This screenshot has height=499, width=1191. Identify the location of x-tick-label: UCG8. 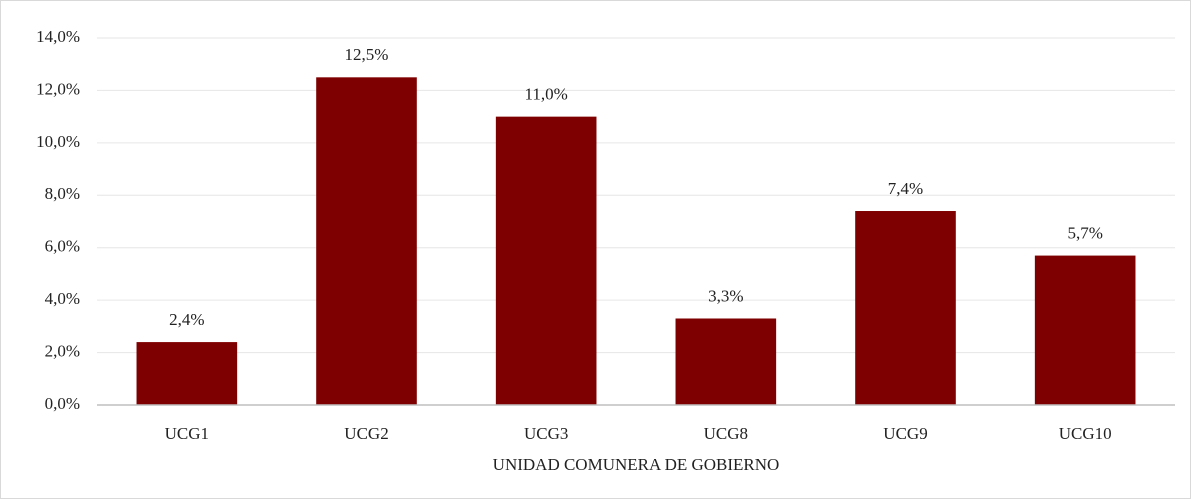
(726, 433).